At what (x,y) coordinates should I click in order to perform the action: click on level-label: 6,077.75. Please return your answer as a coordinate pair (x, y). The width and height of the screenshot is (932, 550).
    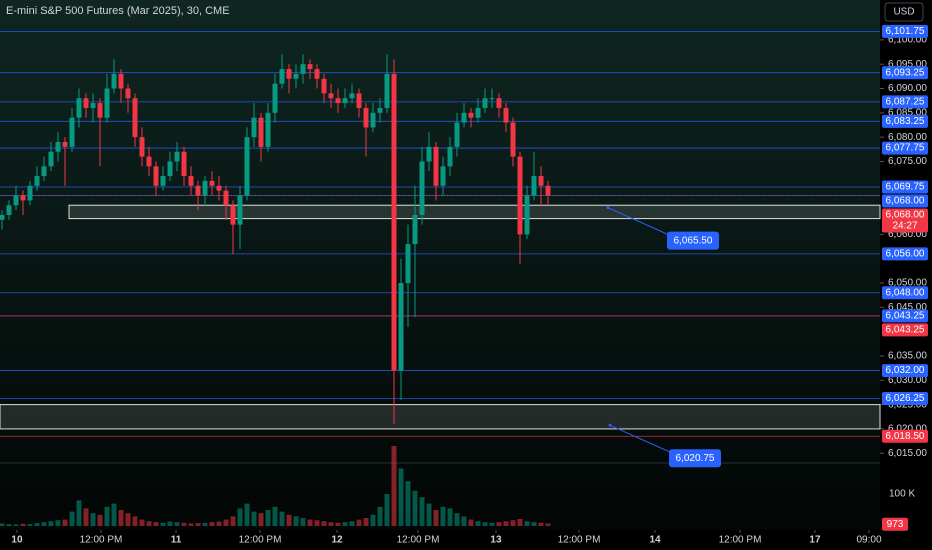
    Looking at the image, I should click on (905, 148).